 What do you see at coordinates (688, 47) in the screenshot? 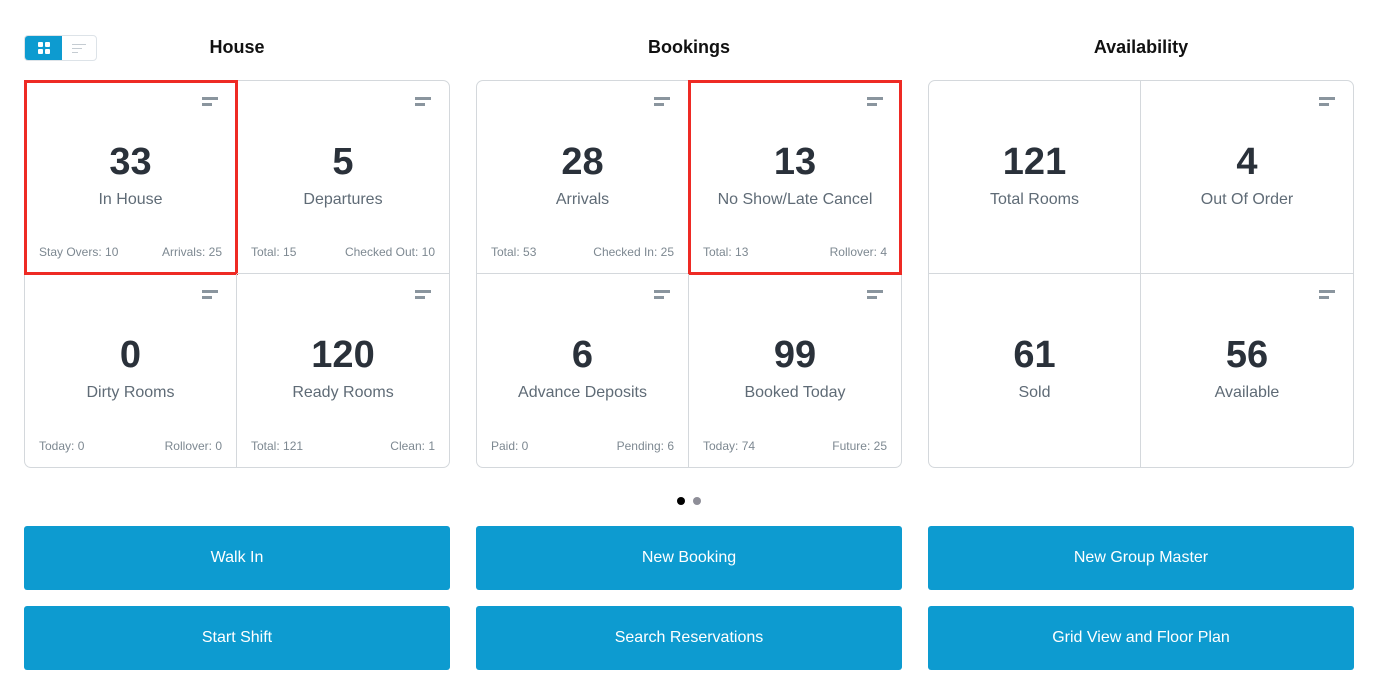
I see `group-title: Bookings` at bounding box center [688, 47].